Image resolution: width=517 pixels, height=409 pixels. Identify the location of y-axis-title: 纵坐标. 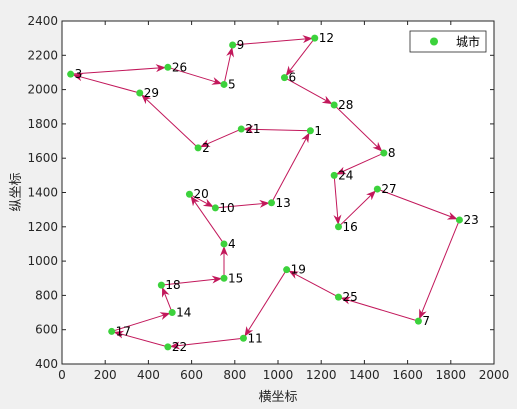
(16, 191).